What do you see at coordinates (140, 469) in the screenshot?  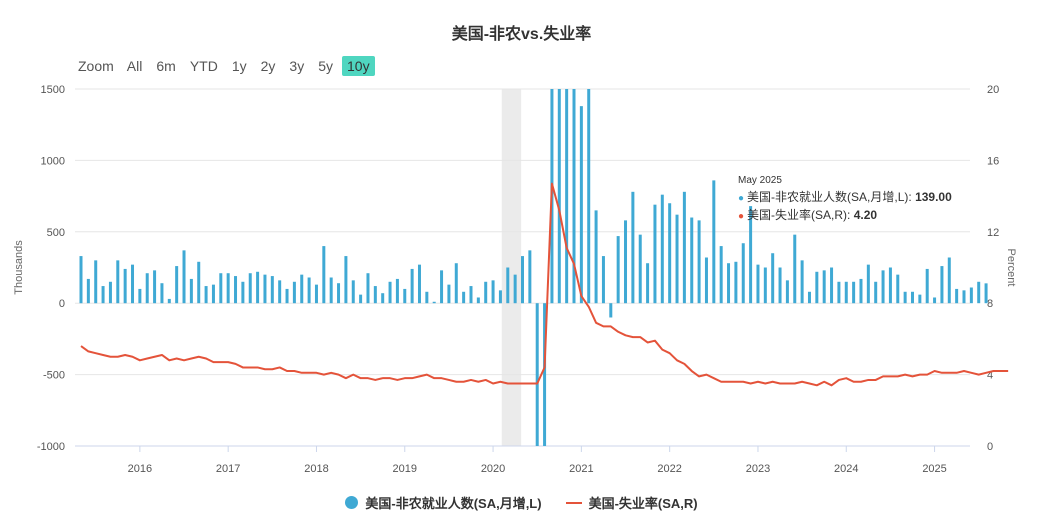 I see `x-tick-label: 2016` at bounding box center [140, 469].